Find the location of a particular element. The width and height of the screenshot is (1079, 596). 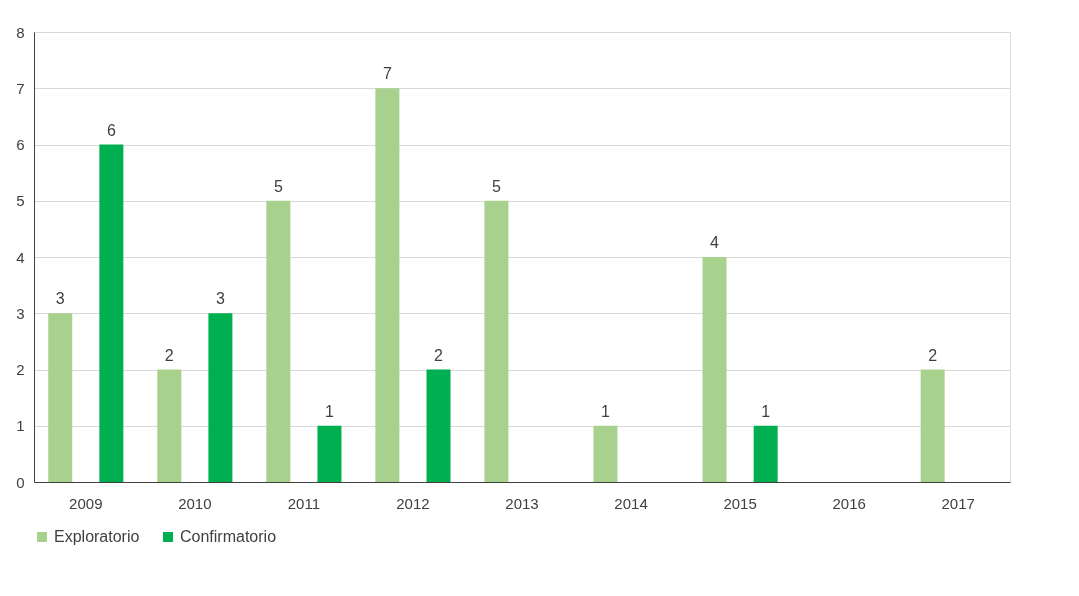

x-tick-label: 2014 is located at coordinates (631, 503).